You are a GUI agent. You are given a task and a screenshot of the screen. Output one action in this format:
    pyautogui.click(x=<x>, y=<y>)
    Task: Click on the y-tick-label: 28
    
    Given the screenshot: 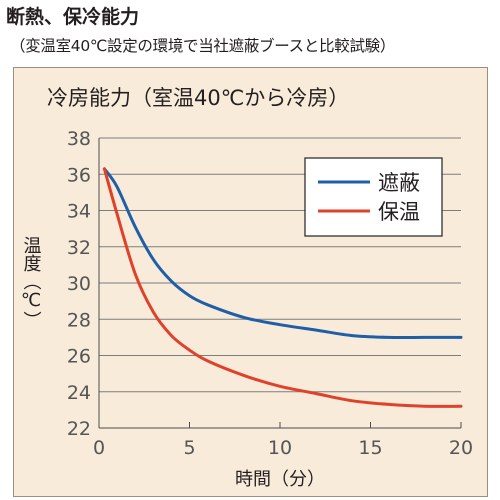 What is the action you would take?
    pyautogui.click(x=79, y=320)
    